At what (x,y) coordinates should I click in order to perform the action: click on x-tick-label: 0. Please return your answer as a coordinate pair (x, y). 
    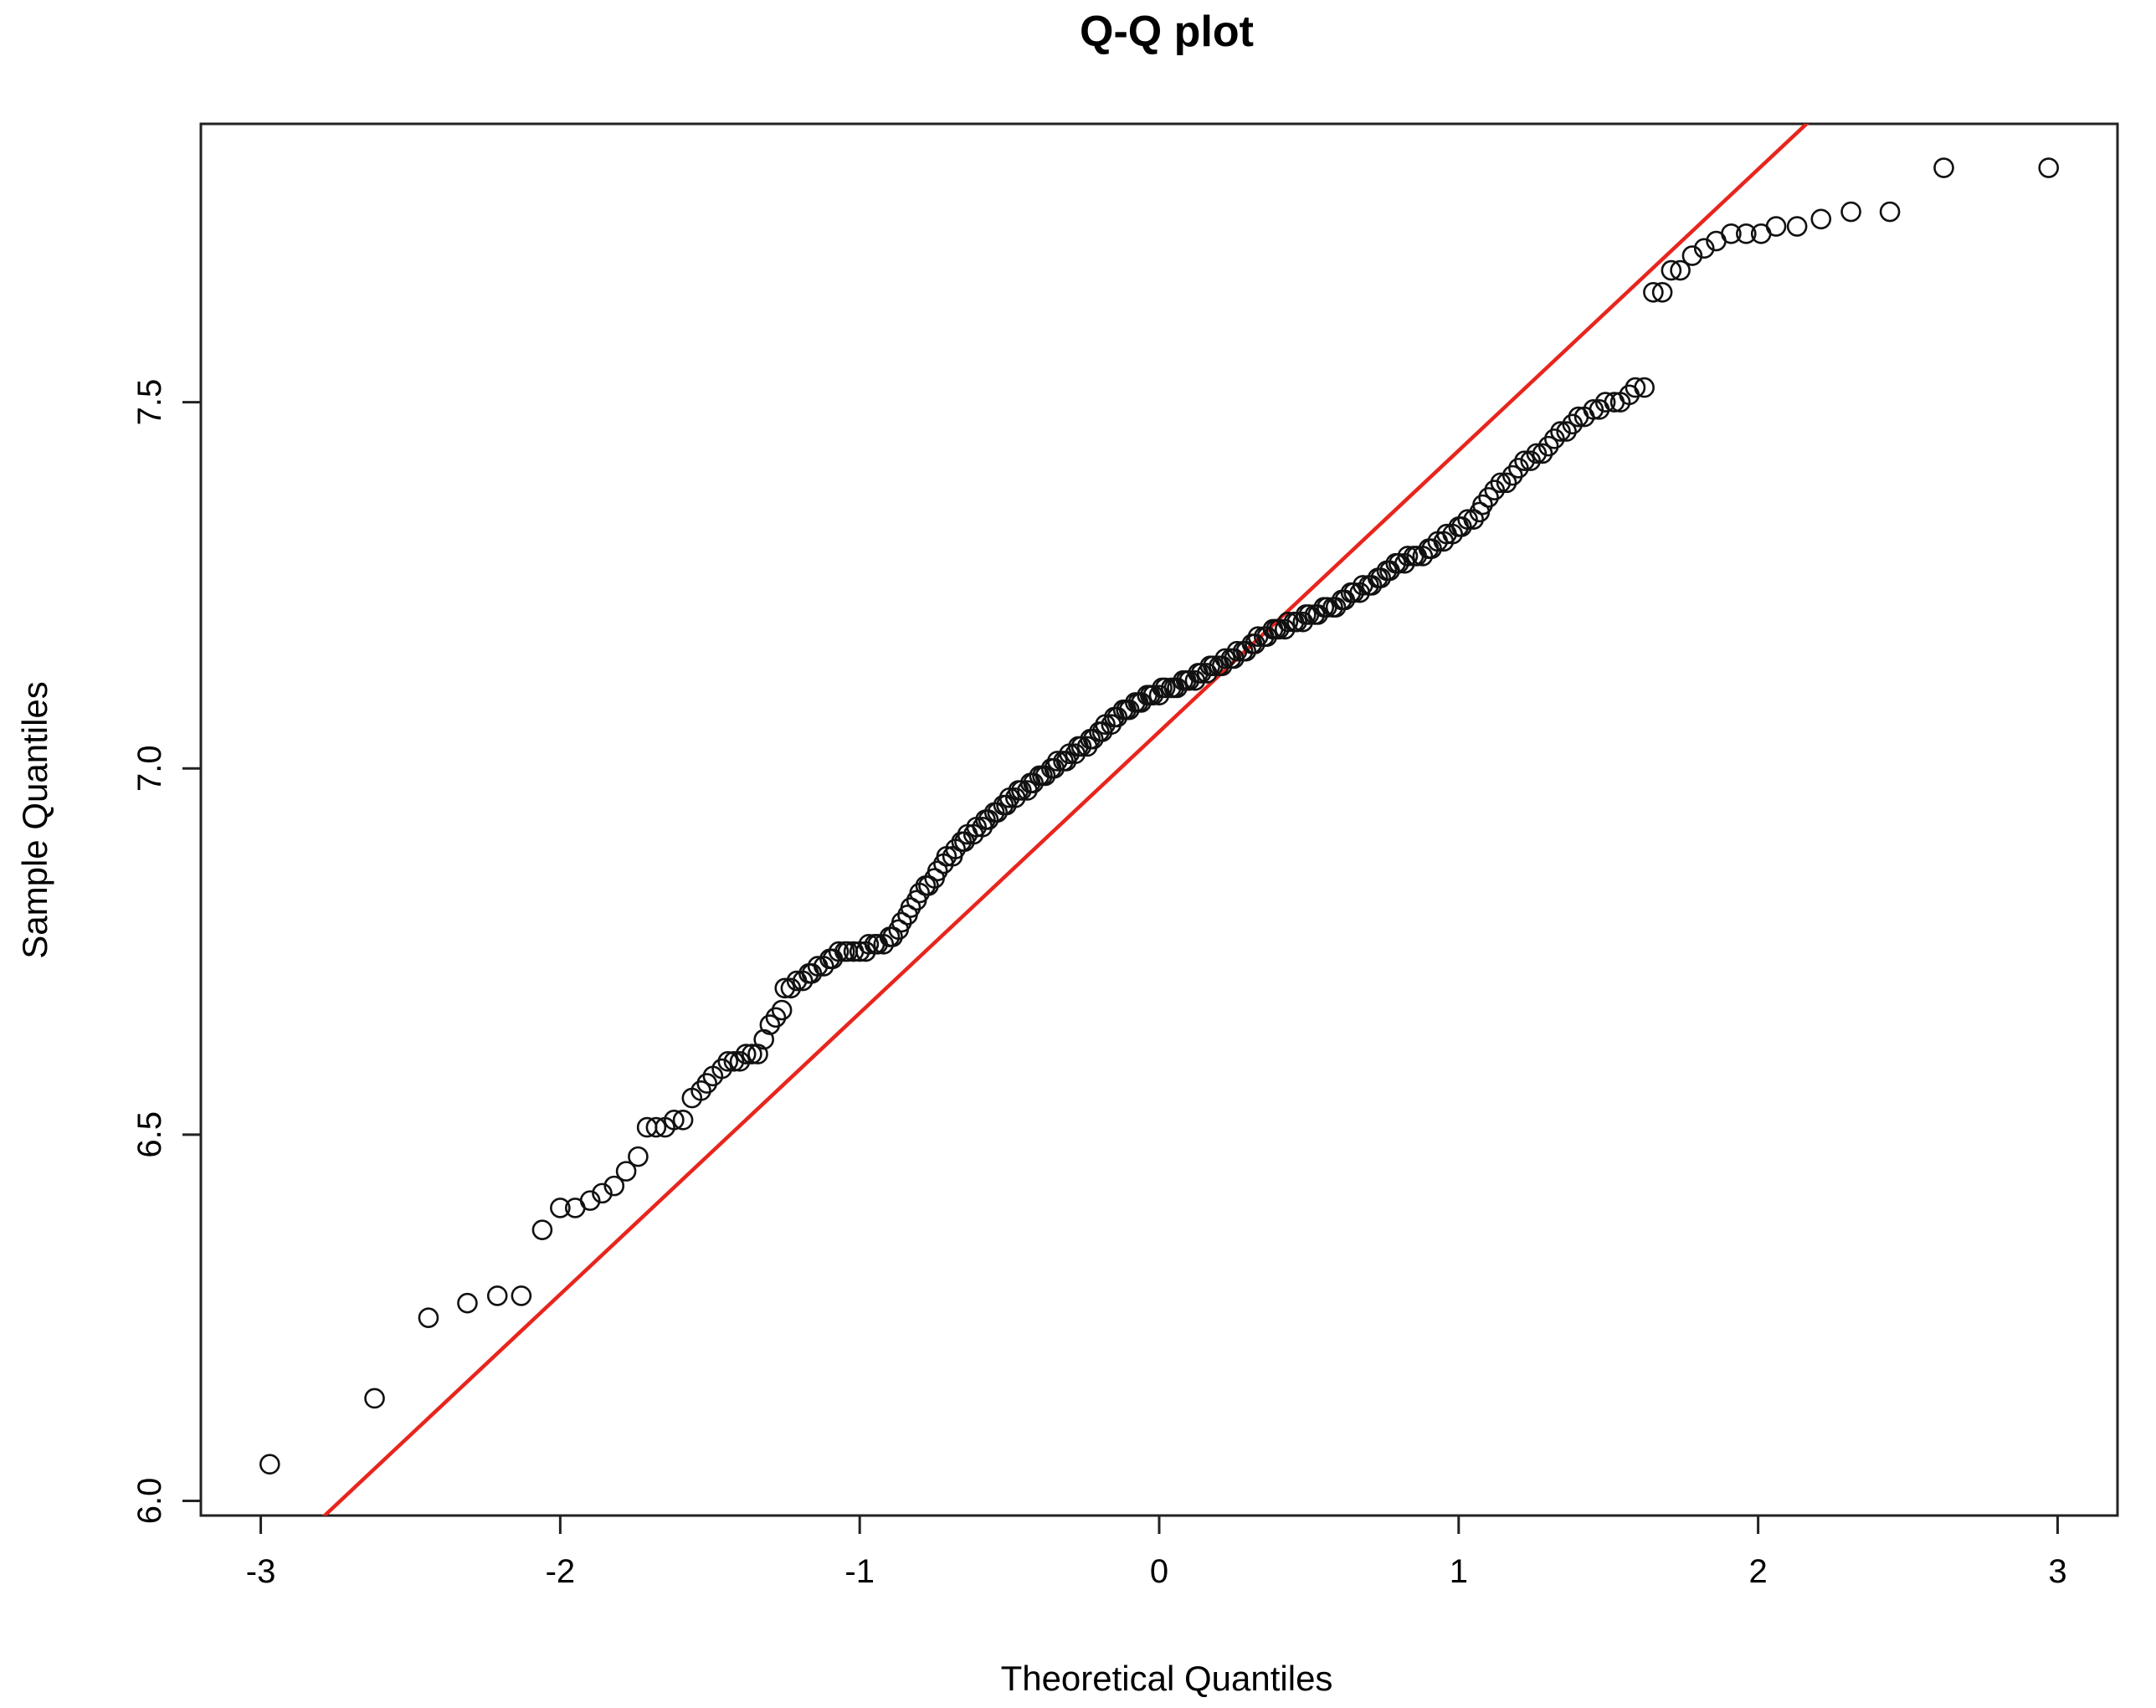
    Looking at the image, I should click on (1159, 1571).